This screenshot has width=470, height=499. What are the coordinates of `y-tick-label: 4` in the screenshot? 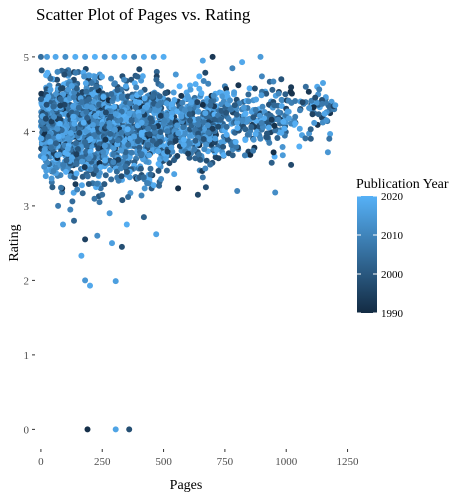 It's located at (27, 132).